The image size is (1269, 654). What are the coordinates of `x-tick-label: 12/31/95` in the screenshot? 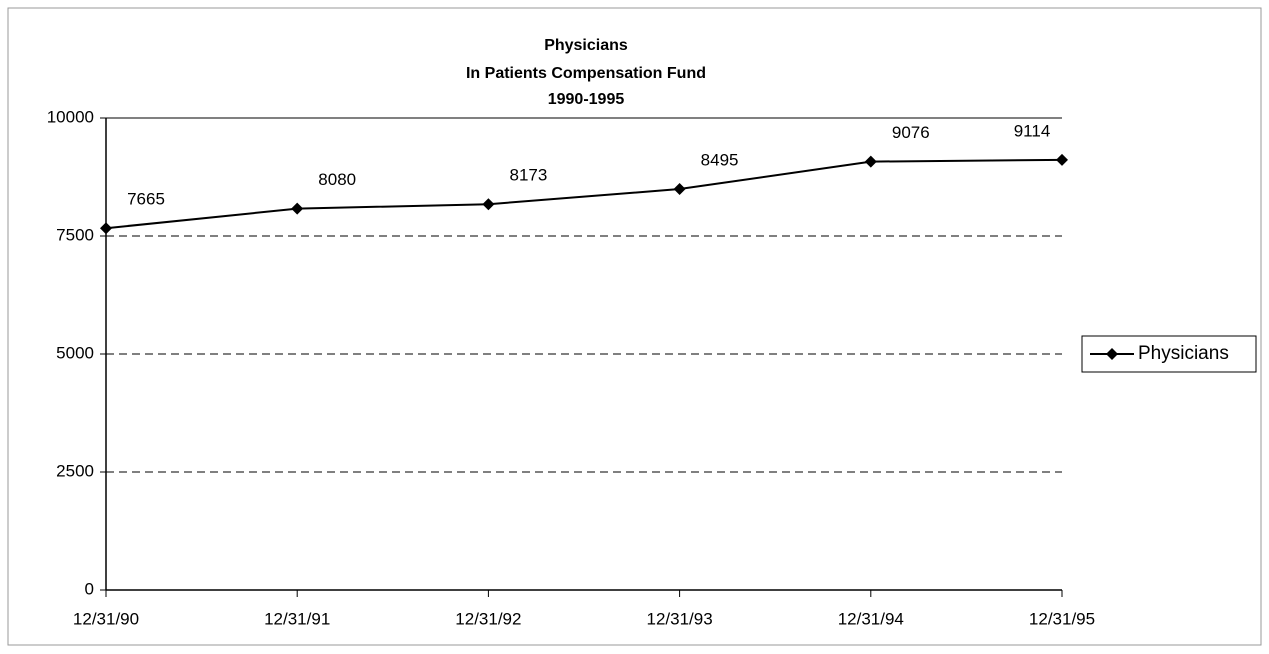 It's located at (1062, 618).